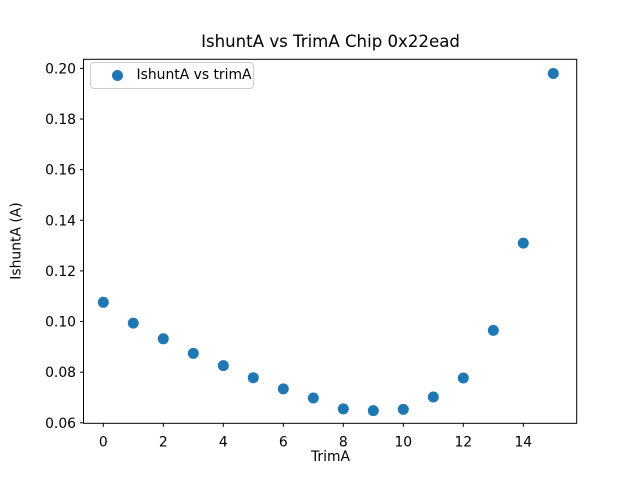 The image size is (640, 480). What do you see at coordinates (163, 442) in the screenshot?
I see `x-tick-label: 2` at bounding box center [163, 442].